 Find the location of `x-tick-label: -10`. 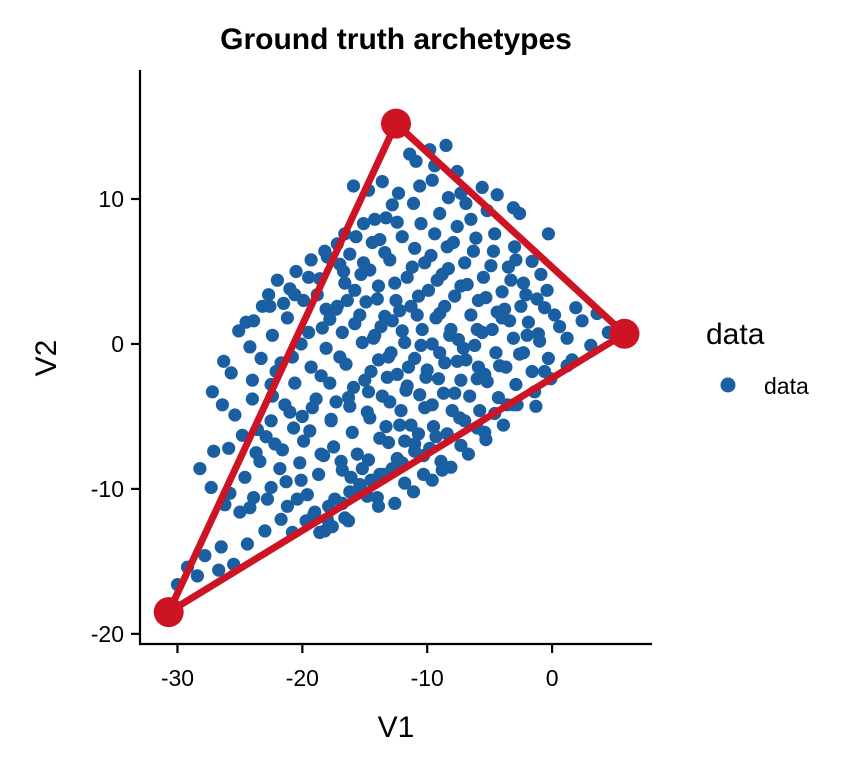

x-tick-label: -10 is located at coordinates (427, 678).